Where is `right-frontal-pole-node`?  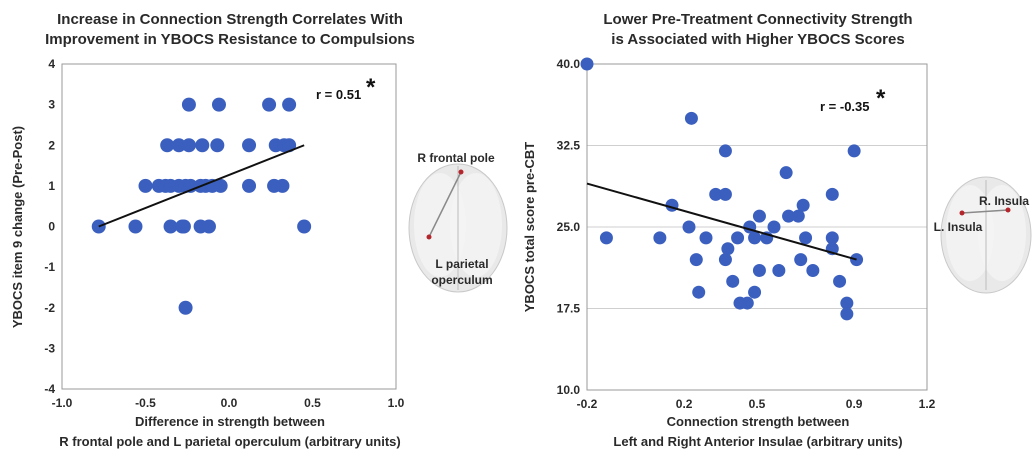 right-frontal-pole-node is located at coordinates (461, 172).